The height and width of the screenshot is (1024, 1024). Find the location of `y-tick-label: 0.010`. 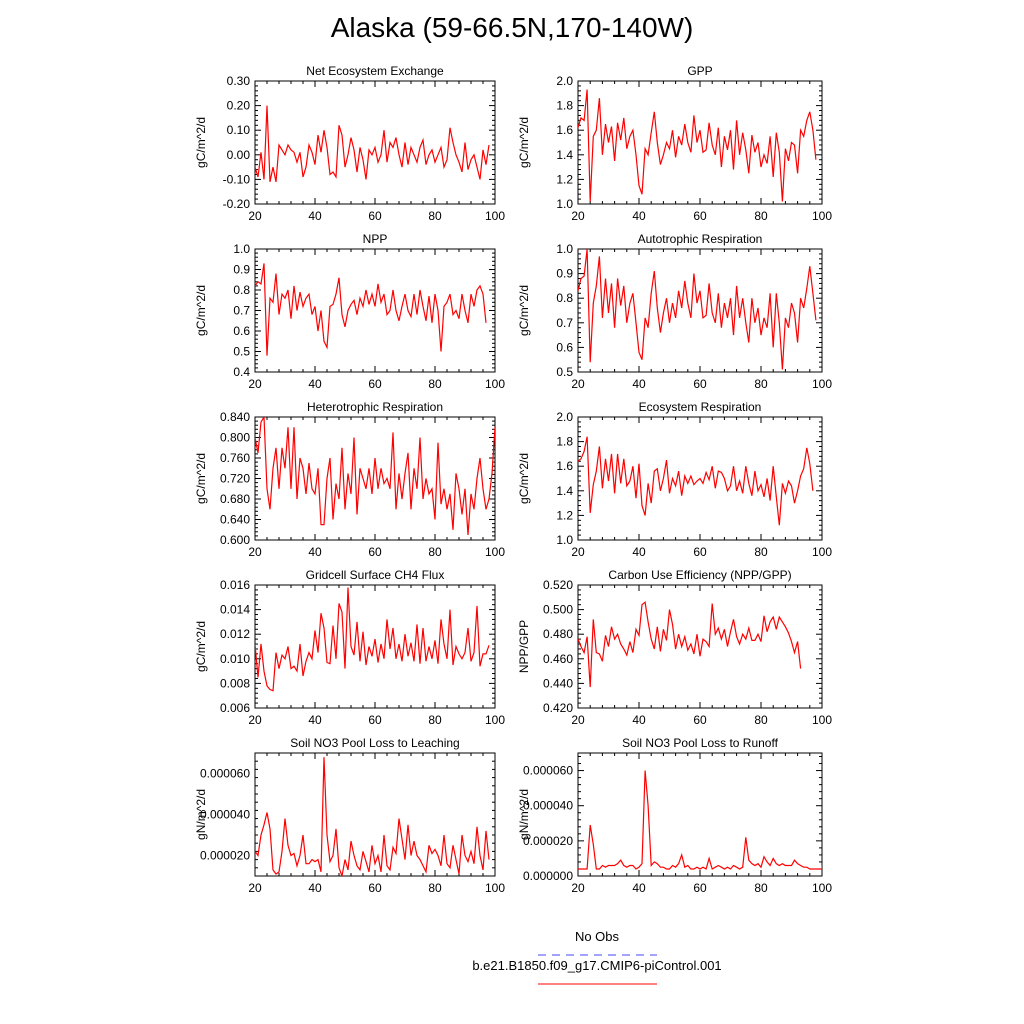

y-tick-label: 0.010 is located at coordinates (235, 659).